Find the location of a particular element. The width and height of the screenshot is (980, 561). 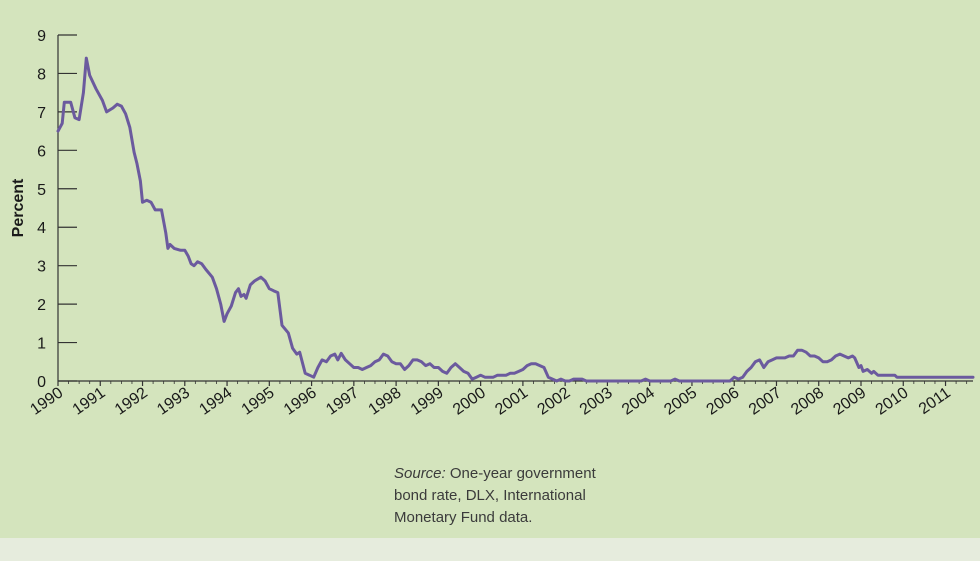

x-tick-label: 1993 is located at coordinates (173, 401).